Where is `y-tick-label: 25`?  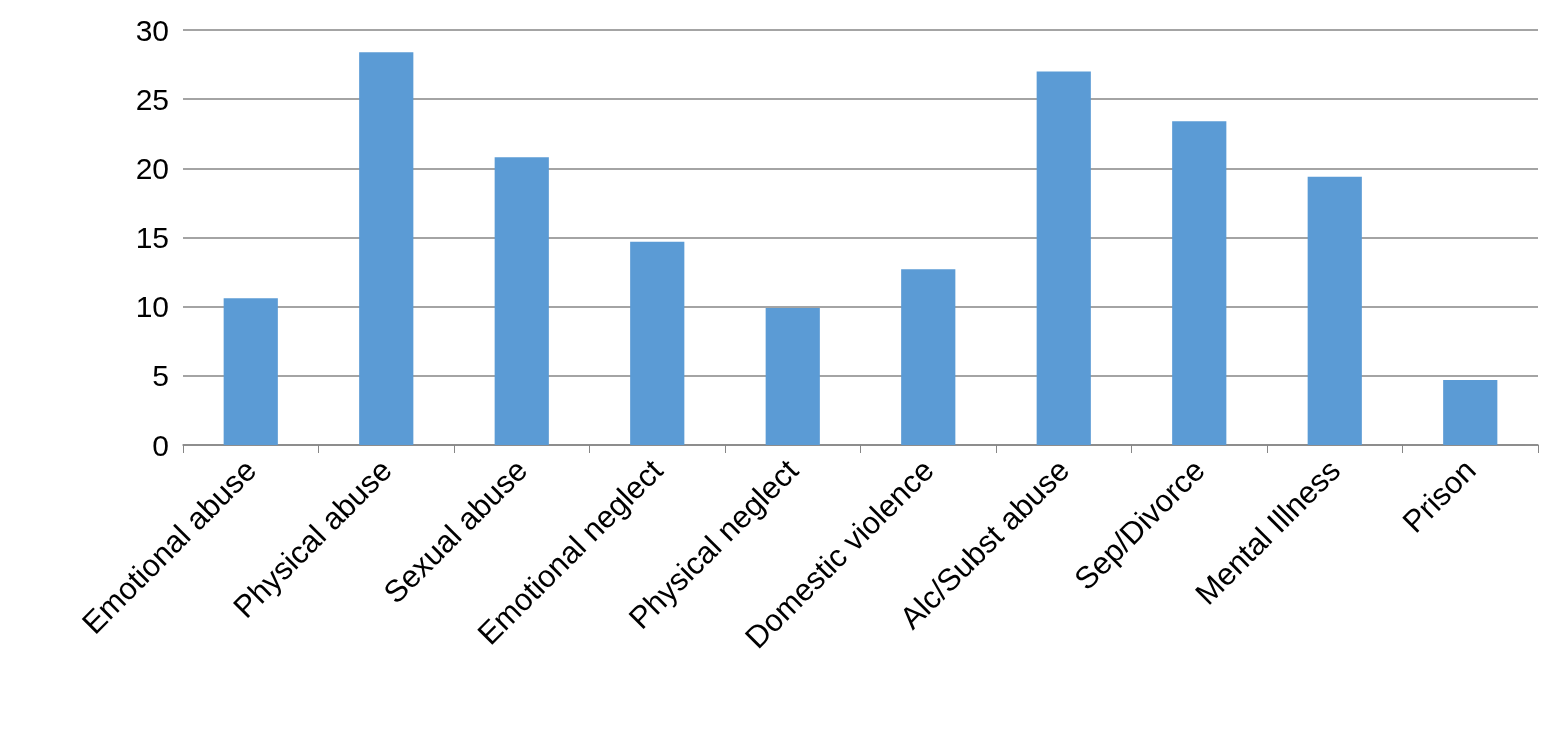
y-tick-label: 25 is located at coordinates (152, 99).